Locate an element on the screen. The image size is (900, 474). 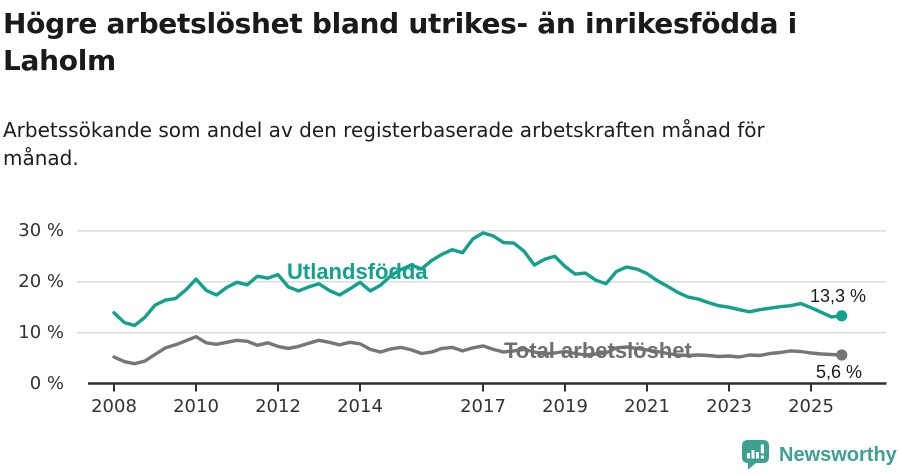
x-axis-tick-label: 2021 is located at coordinates (647, 406).